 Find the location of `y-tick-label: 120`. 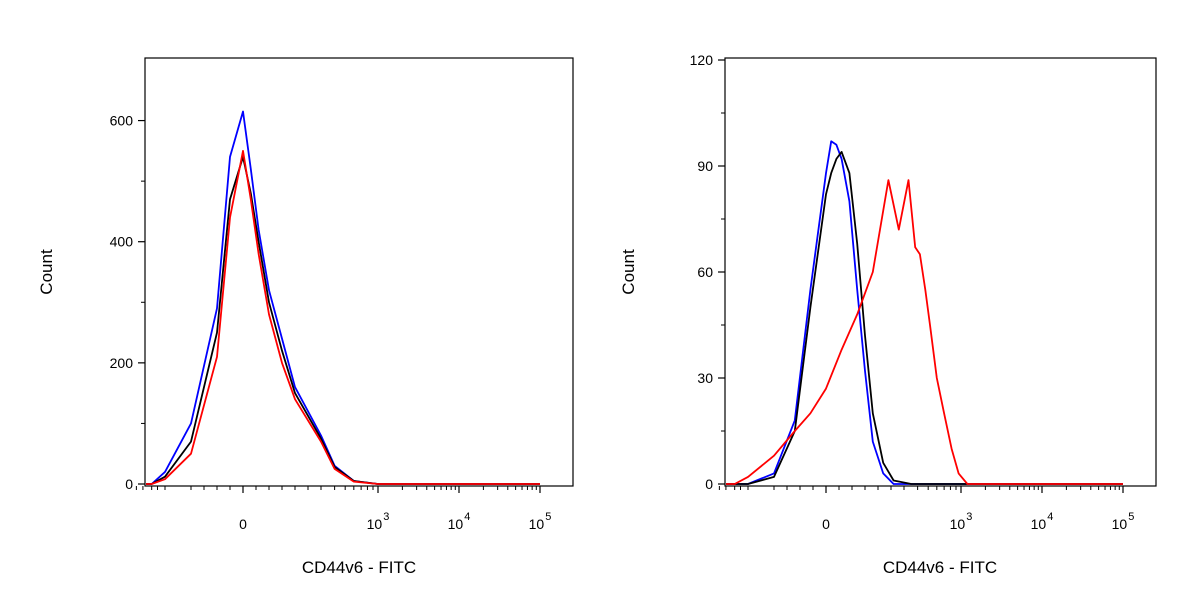

y-tick-label: 120 is located at coordinates (702, 60).